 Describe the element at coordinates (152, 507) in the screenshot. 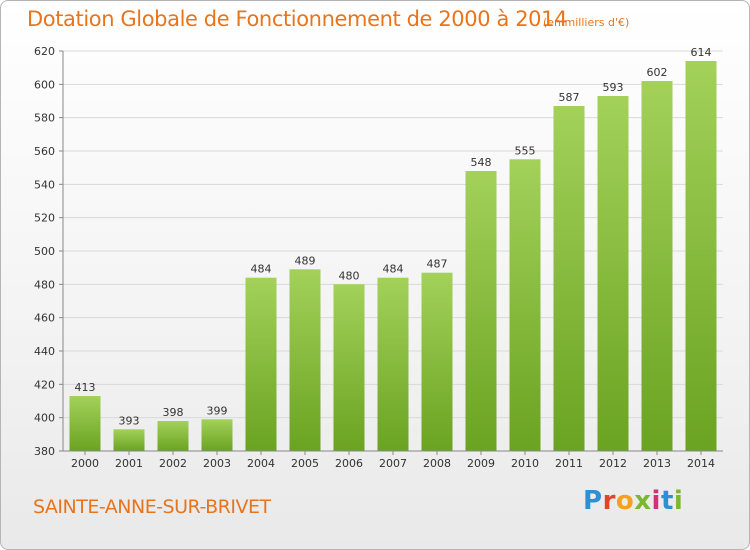

I see `town-name: SAINTE-ANNE-SUR-BRIVET` at that location.